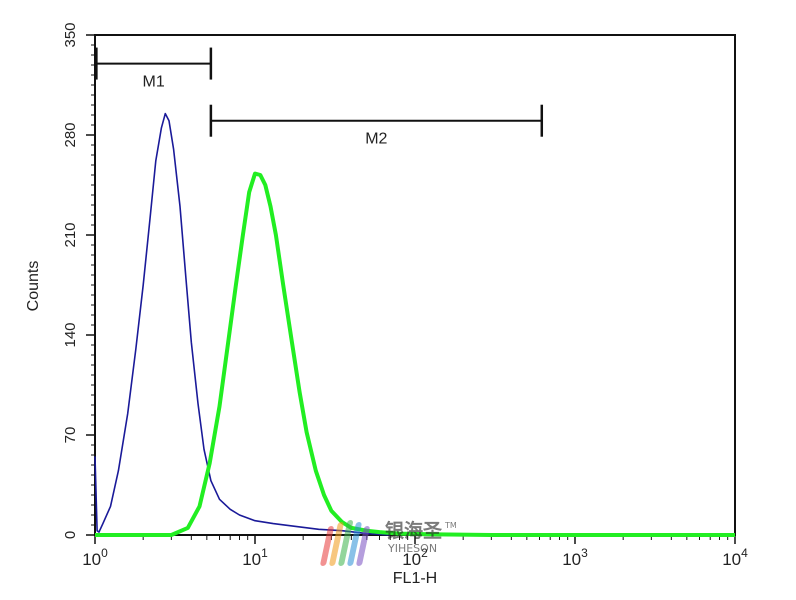 The image size is (796, 600). I want to click on gate-label: M2, so click(376, 139).